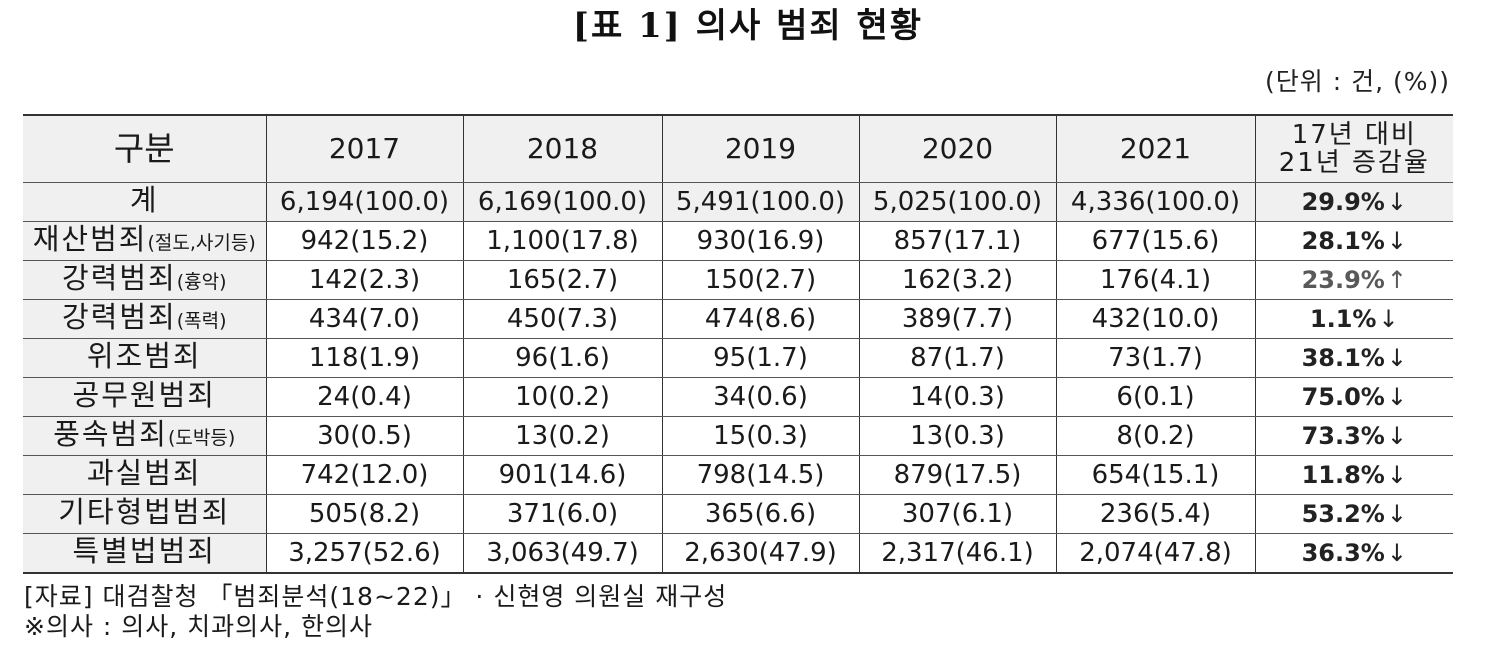 Image resolution: width=1496 pixels, height=668 pixels. I want to click on change-value: 11.8%, so click(1343, 475).